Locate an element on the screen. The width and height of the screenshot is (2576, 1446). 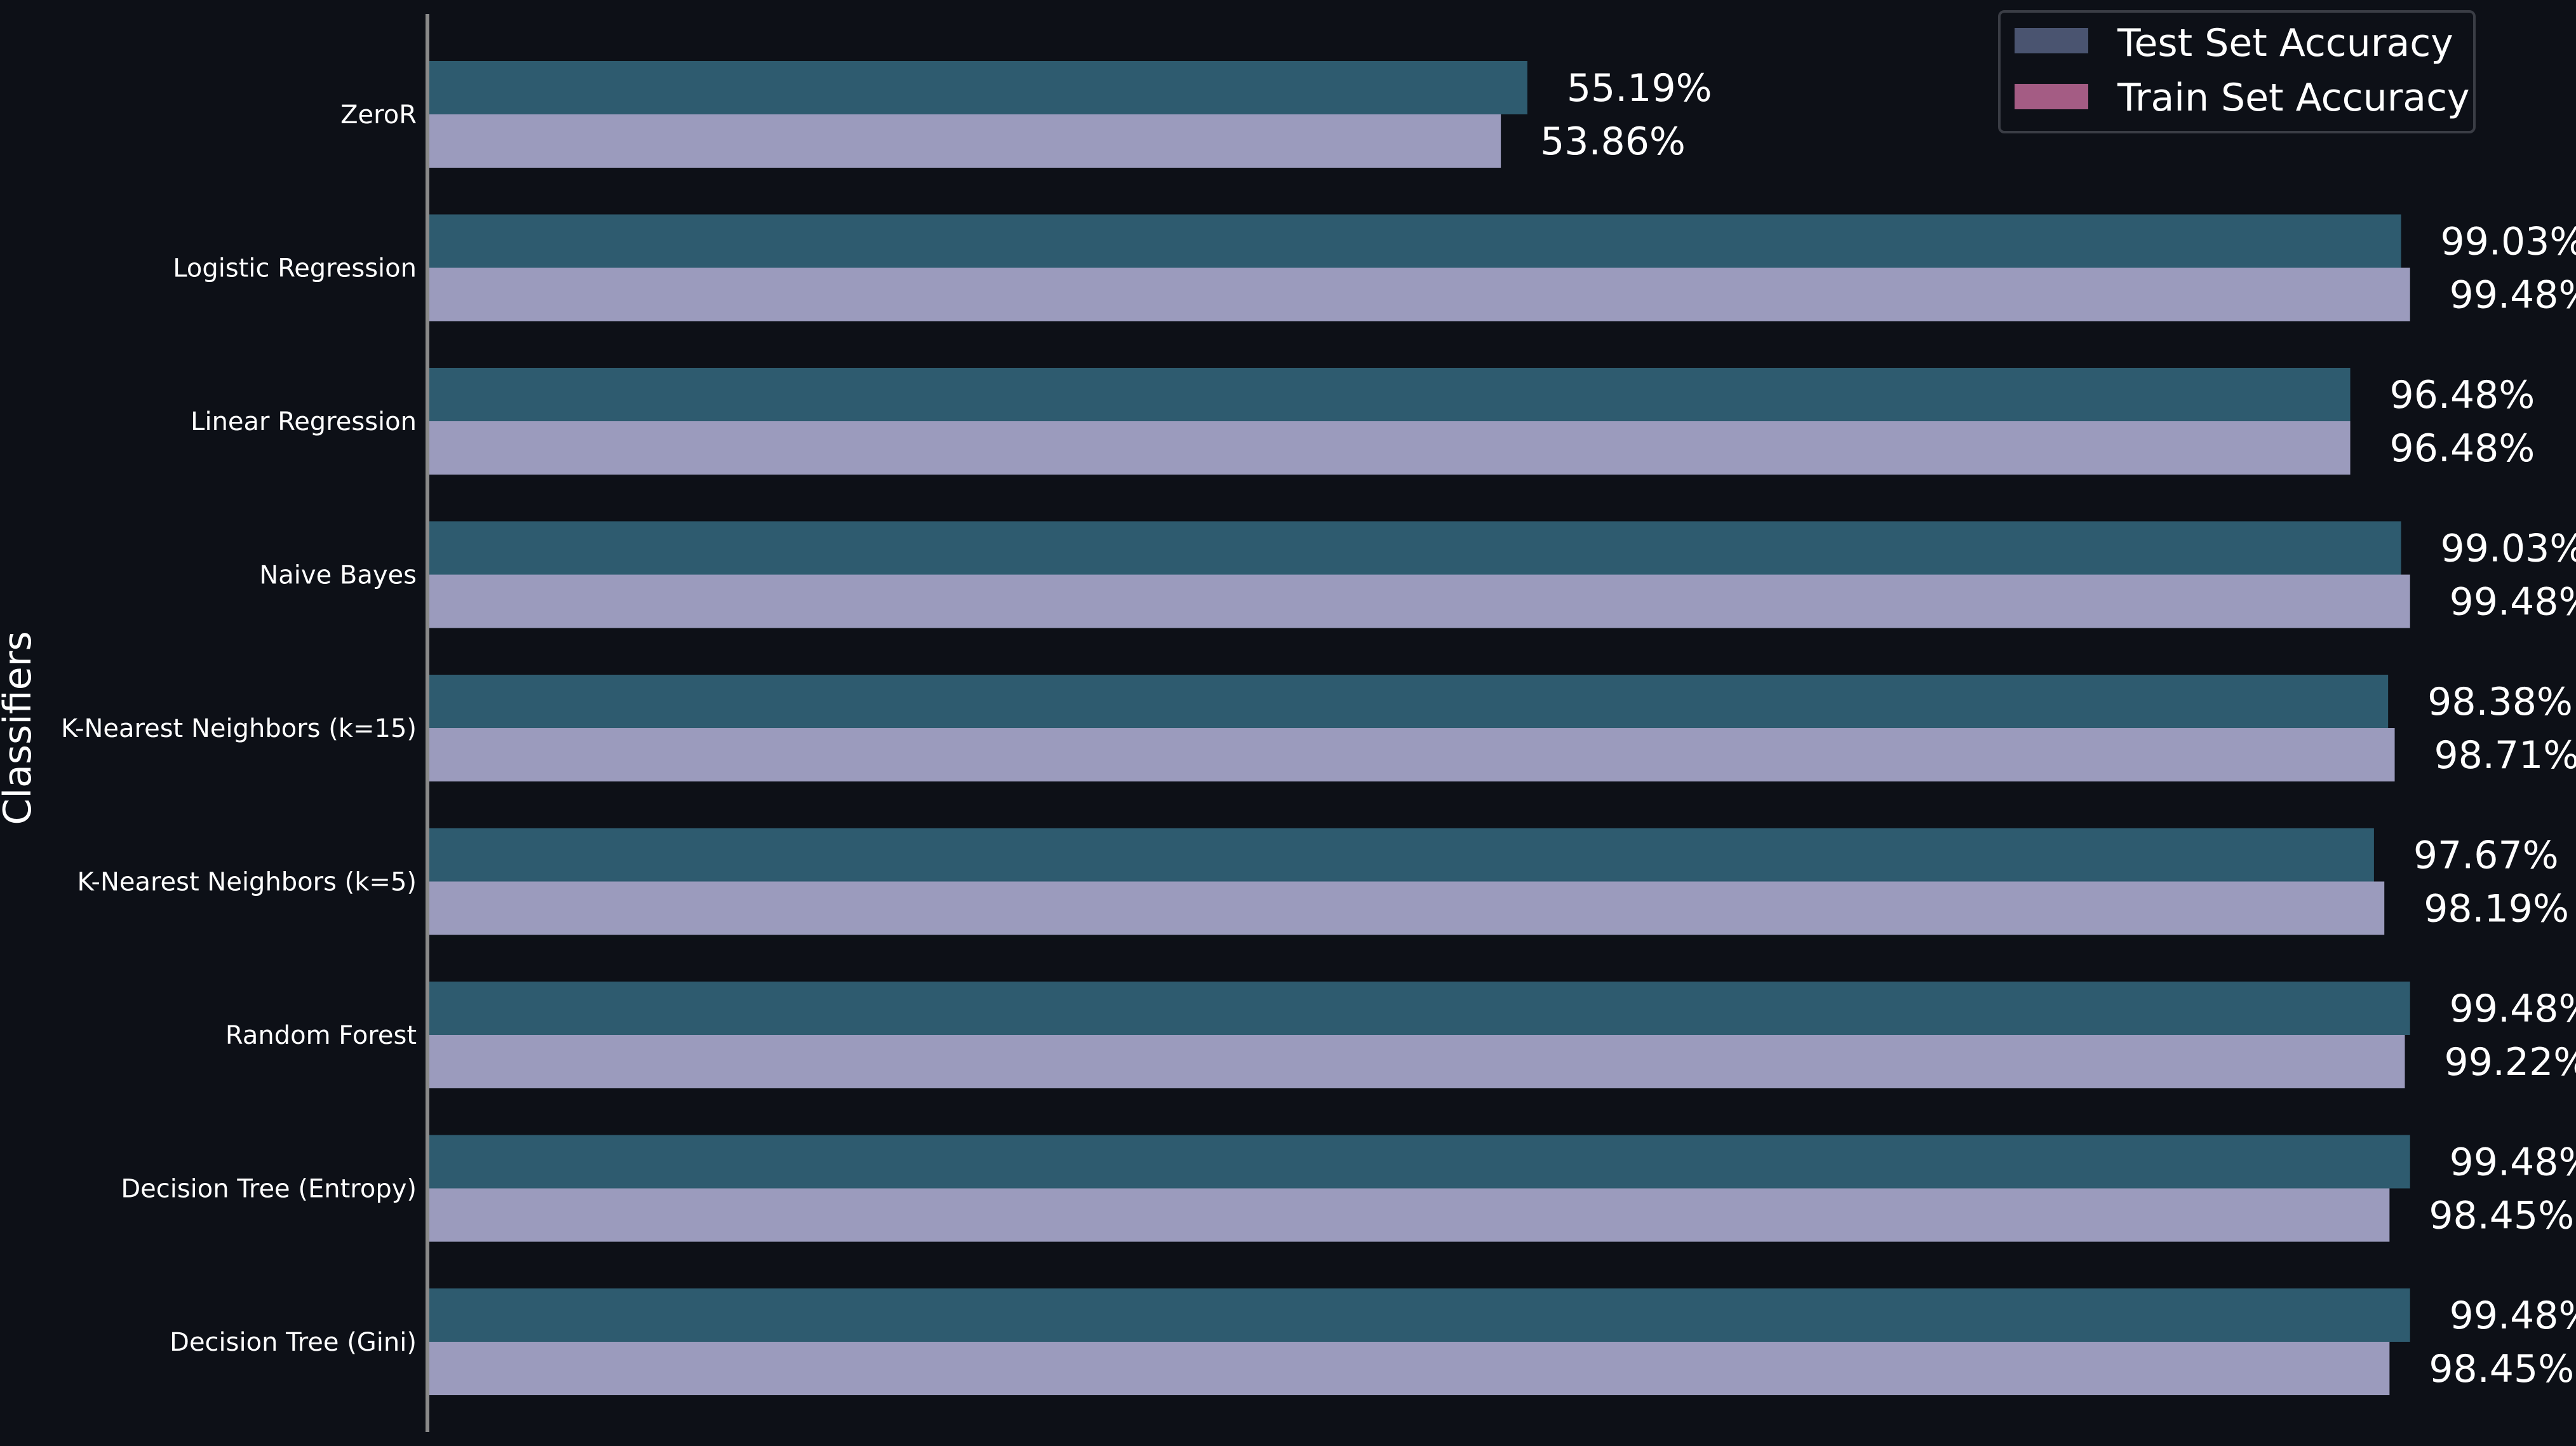
value-label-train: 53.86% is located at coordinates (1613, 141).